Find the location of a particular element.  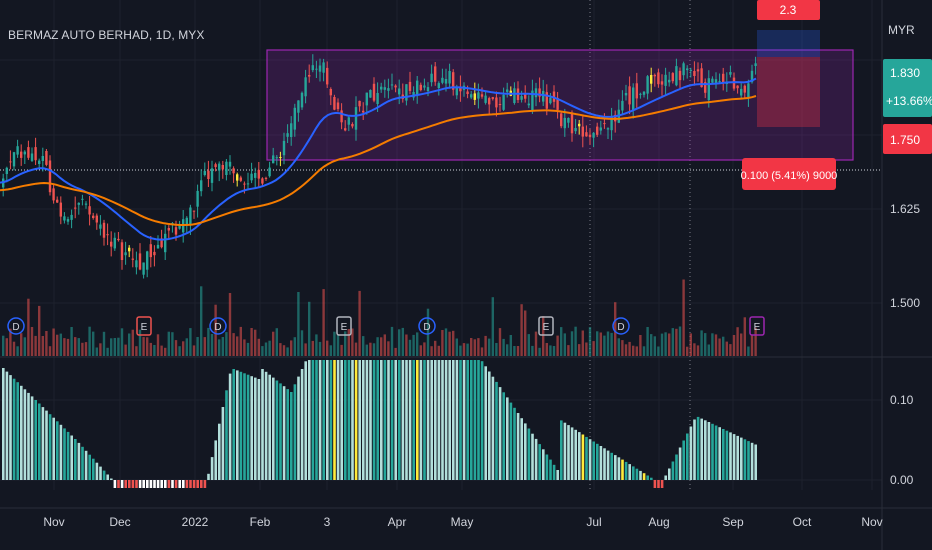

earnings-marker-label: E is located at coordinates (144, 327).